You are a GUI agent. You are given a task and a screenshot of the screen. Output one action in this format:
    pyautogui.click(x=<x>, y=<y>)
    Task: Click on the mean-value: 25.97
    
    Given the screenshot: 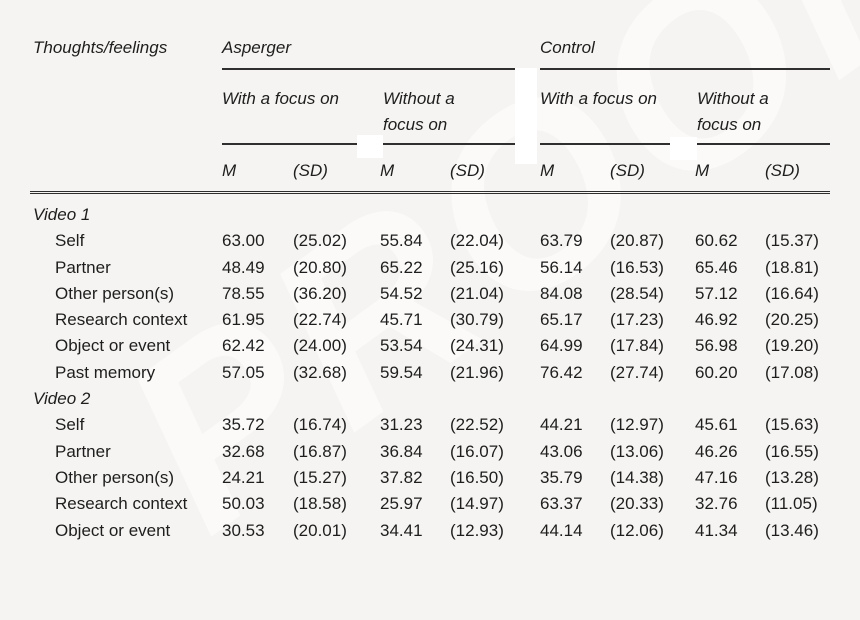 What is the action you would take?
    pyautogui.click(x=401, y=504)
    